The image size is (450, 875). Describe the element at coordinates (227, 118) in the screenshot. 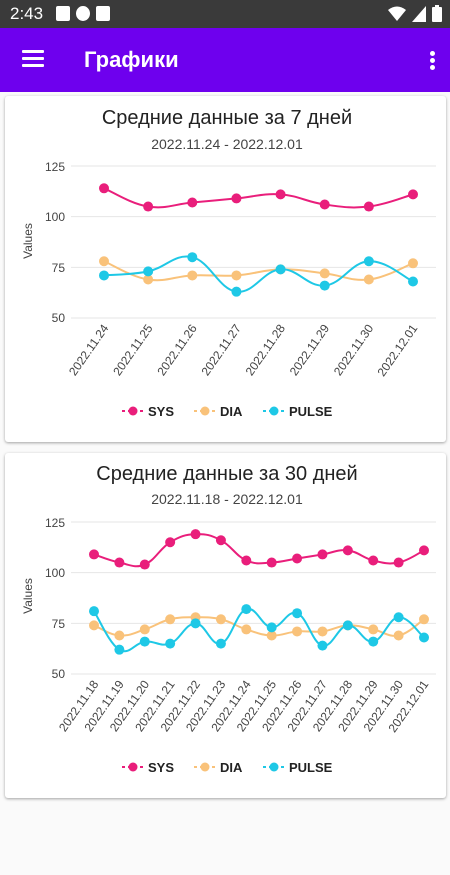

I see `chart-title: Средние данные за 7 дней` at that location.